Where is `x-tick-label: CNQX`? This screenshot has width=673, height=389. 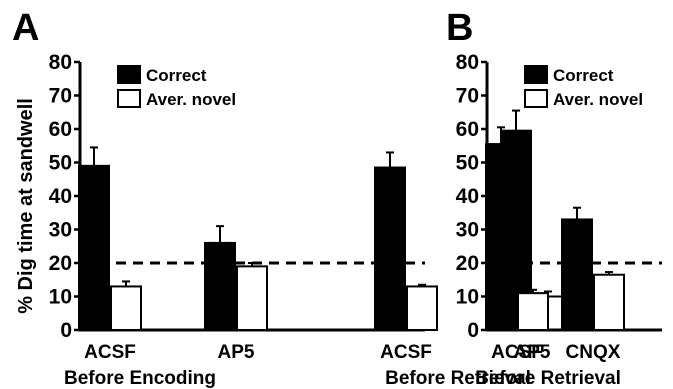 x-tick-label: CNQX is located at coordinates (593, 352).